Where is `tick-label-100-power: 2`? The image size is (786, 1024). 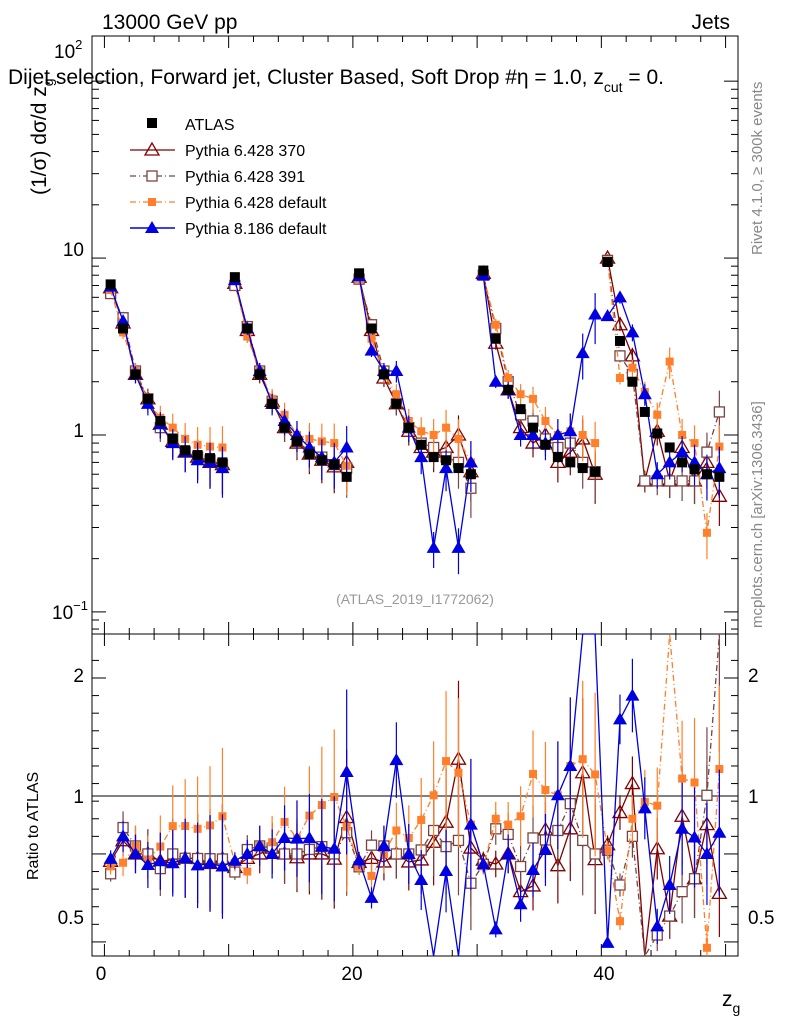
tick-label-100-power: 2 is located at coordinates (78, 44).